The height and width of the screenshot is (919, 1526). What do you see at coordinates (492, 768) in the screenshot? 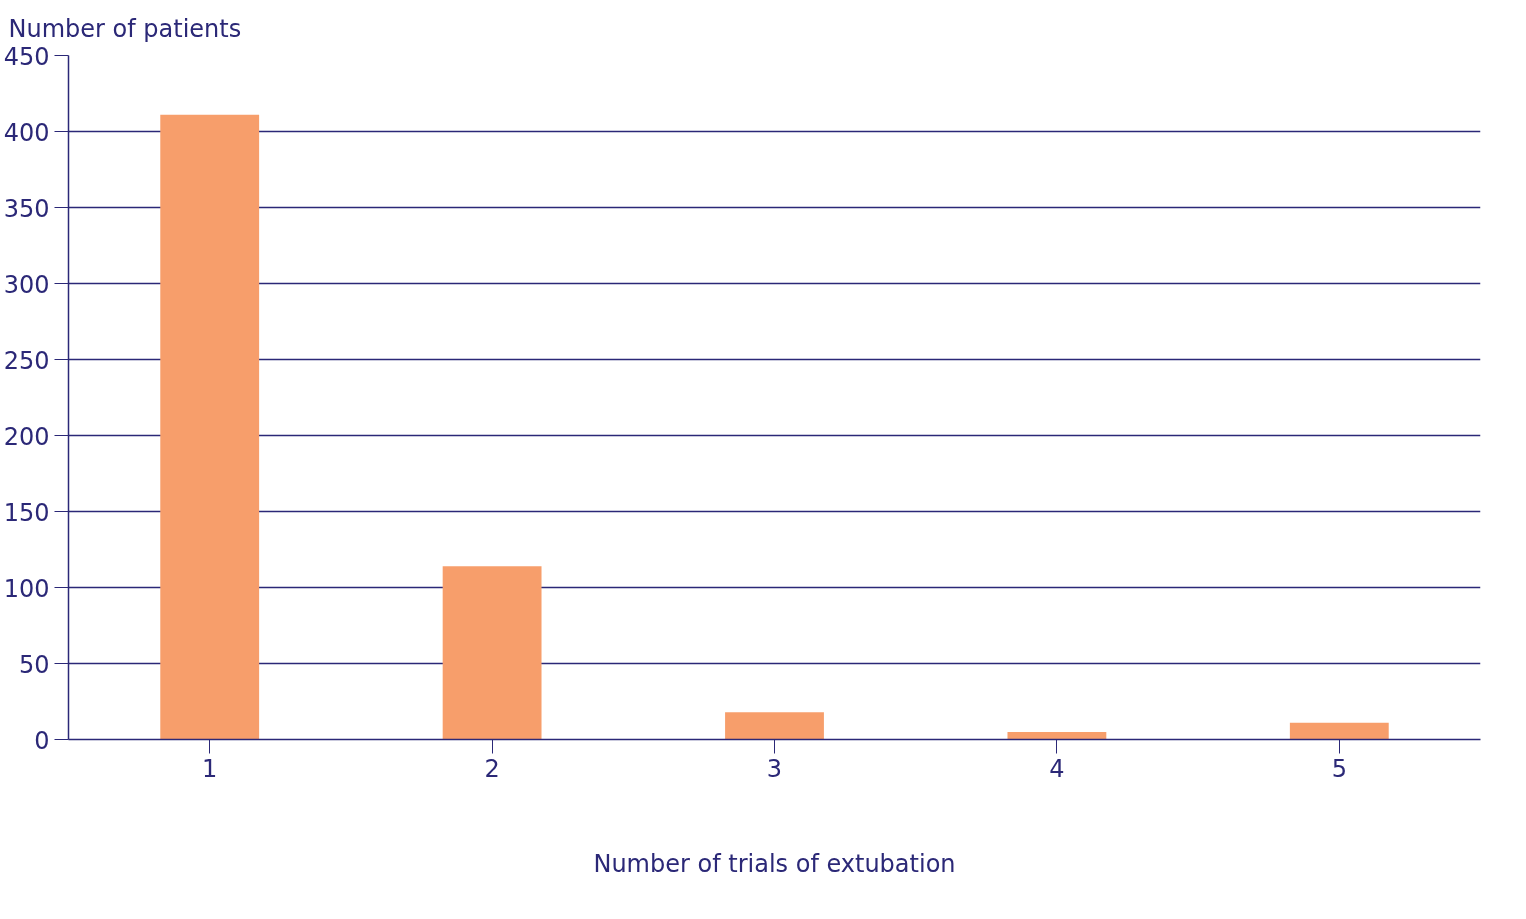
I see `x-tick-label: 2` at bounding box center [492, 768].